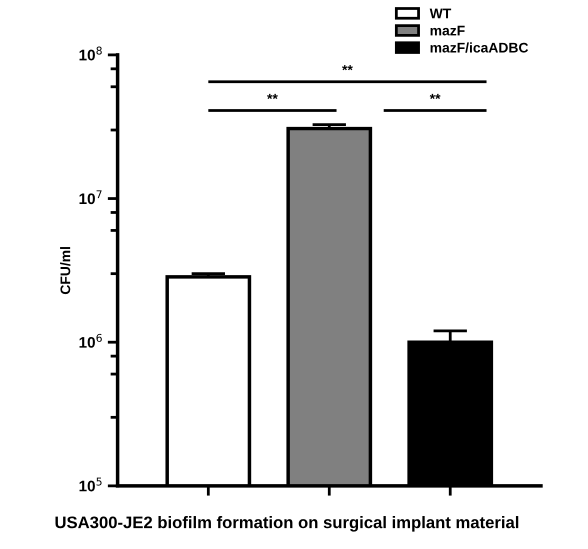 The width and height of the screenshot is (588, 549). What do you see at coordinates (441, 13) in the screenshot?
I see `legend-label: WT` at bounding box center [441, 13].